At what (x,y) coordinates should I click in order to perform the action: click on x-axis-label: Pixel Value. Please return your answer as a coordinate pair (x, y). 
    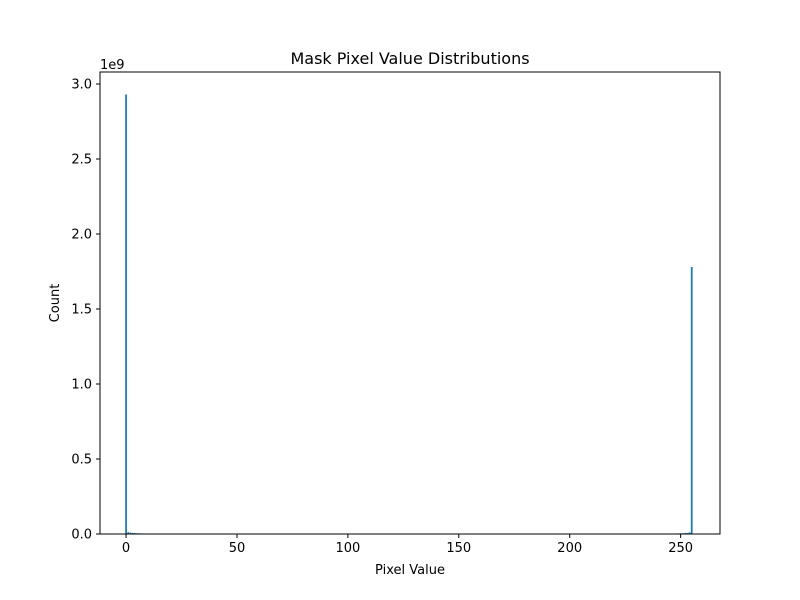
    Looking at the image, I should click on (410, 570).